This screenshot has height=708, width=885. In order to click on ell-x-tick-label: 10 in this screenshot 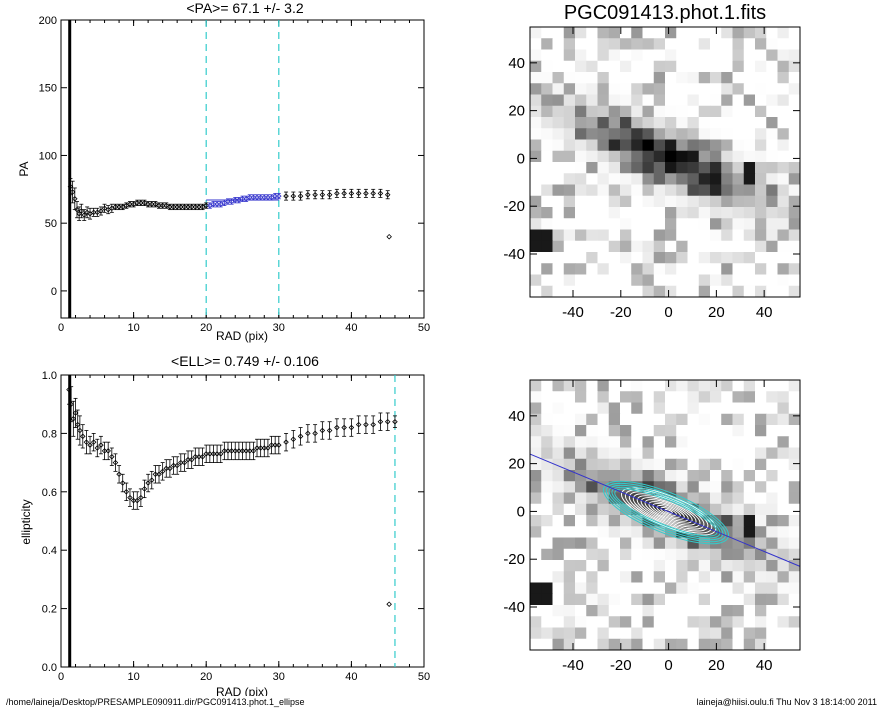, I will do `click(133, 677)`.